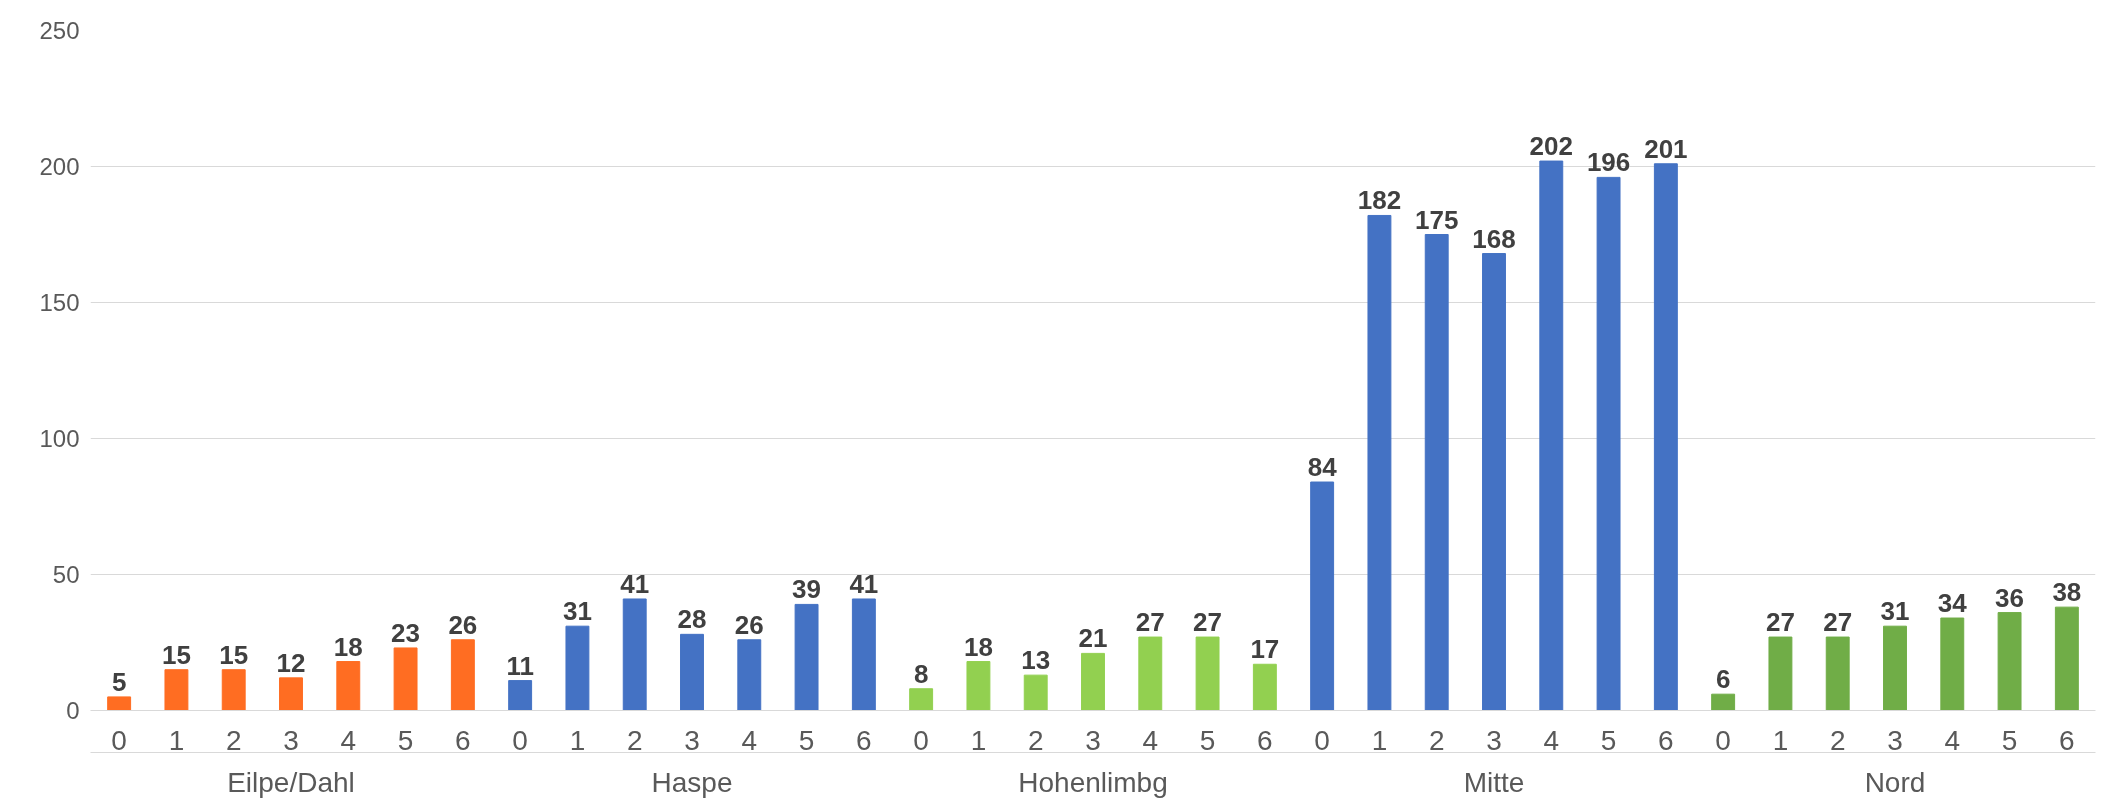 The image size is (2125, 809). What do you see at coordinates (1265, 649) in the screenshot?
I see `data-label: 17` at bounding box center [1265, 649].